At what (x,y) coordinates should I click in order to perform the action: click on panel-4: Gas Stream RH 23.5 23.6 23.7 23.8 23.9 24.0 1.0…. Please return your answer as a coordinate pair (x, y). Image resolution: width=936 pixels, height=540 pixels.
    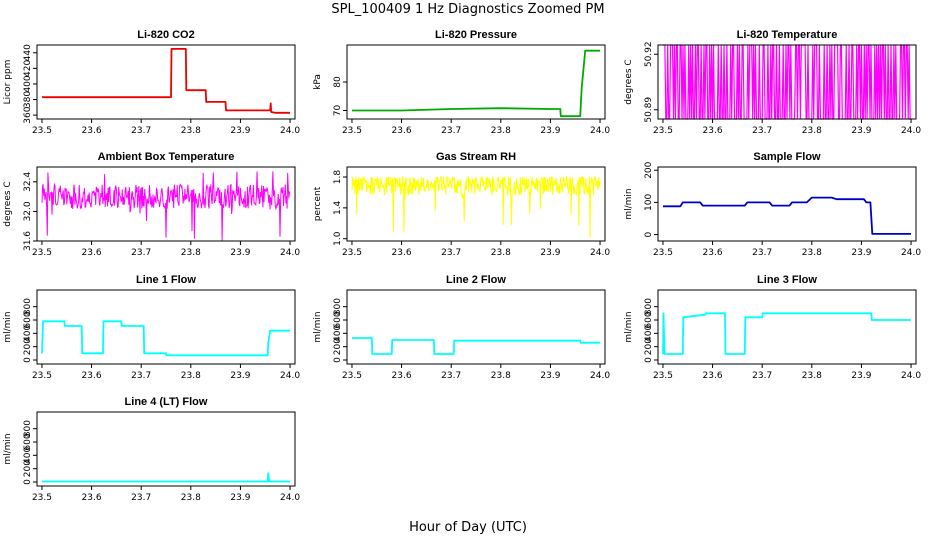
    Looking at the image, I should click on (461, 204).